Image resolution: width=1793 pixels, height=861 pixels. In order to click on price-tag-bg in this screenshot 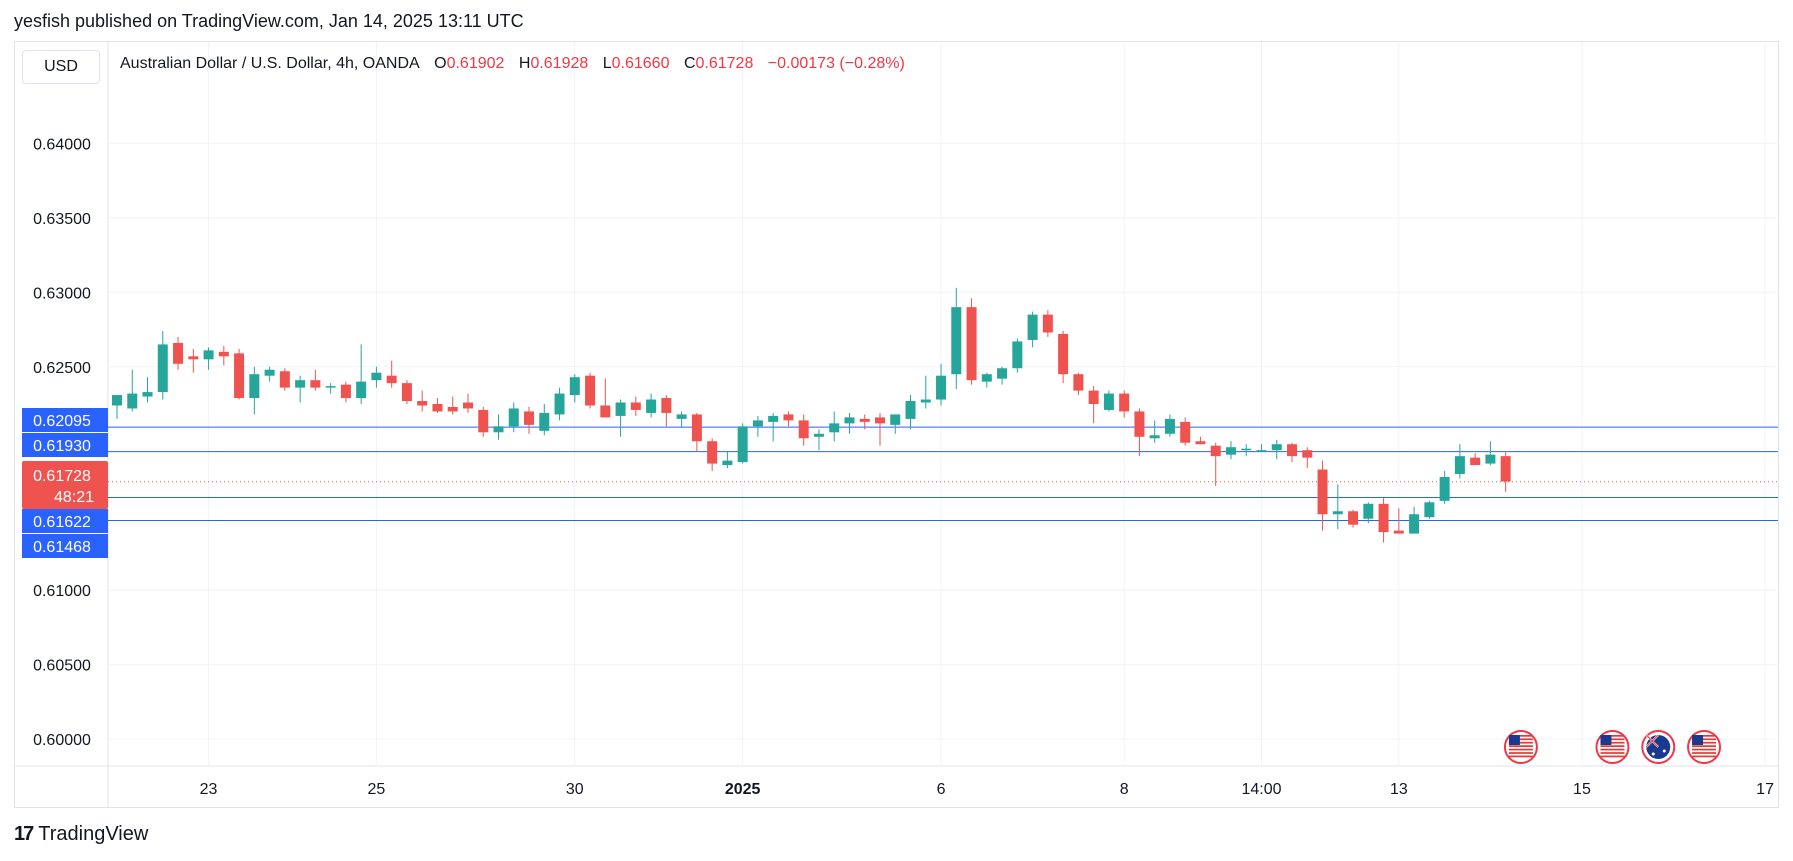, I will do `click(65, 521)`.